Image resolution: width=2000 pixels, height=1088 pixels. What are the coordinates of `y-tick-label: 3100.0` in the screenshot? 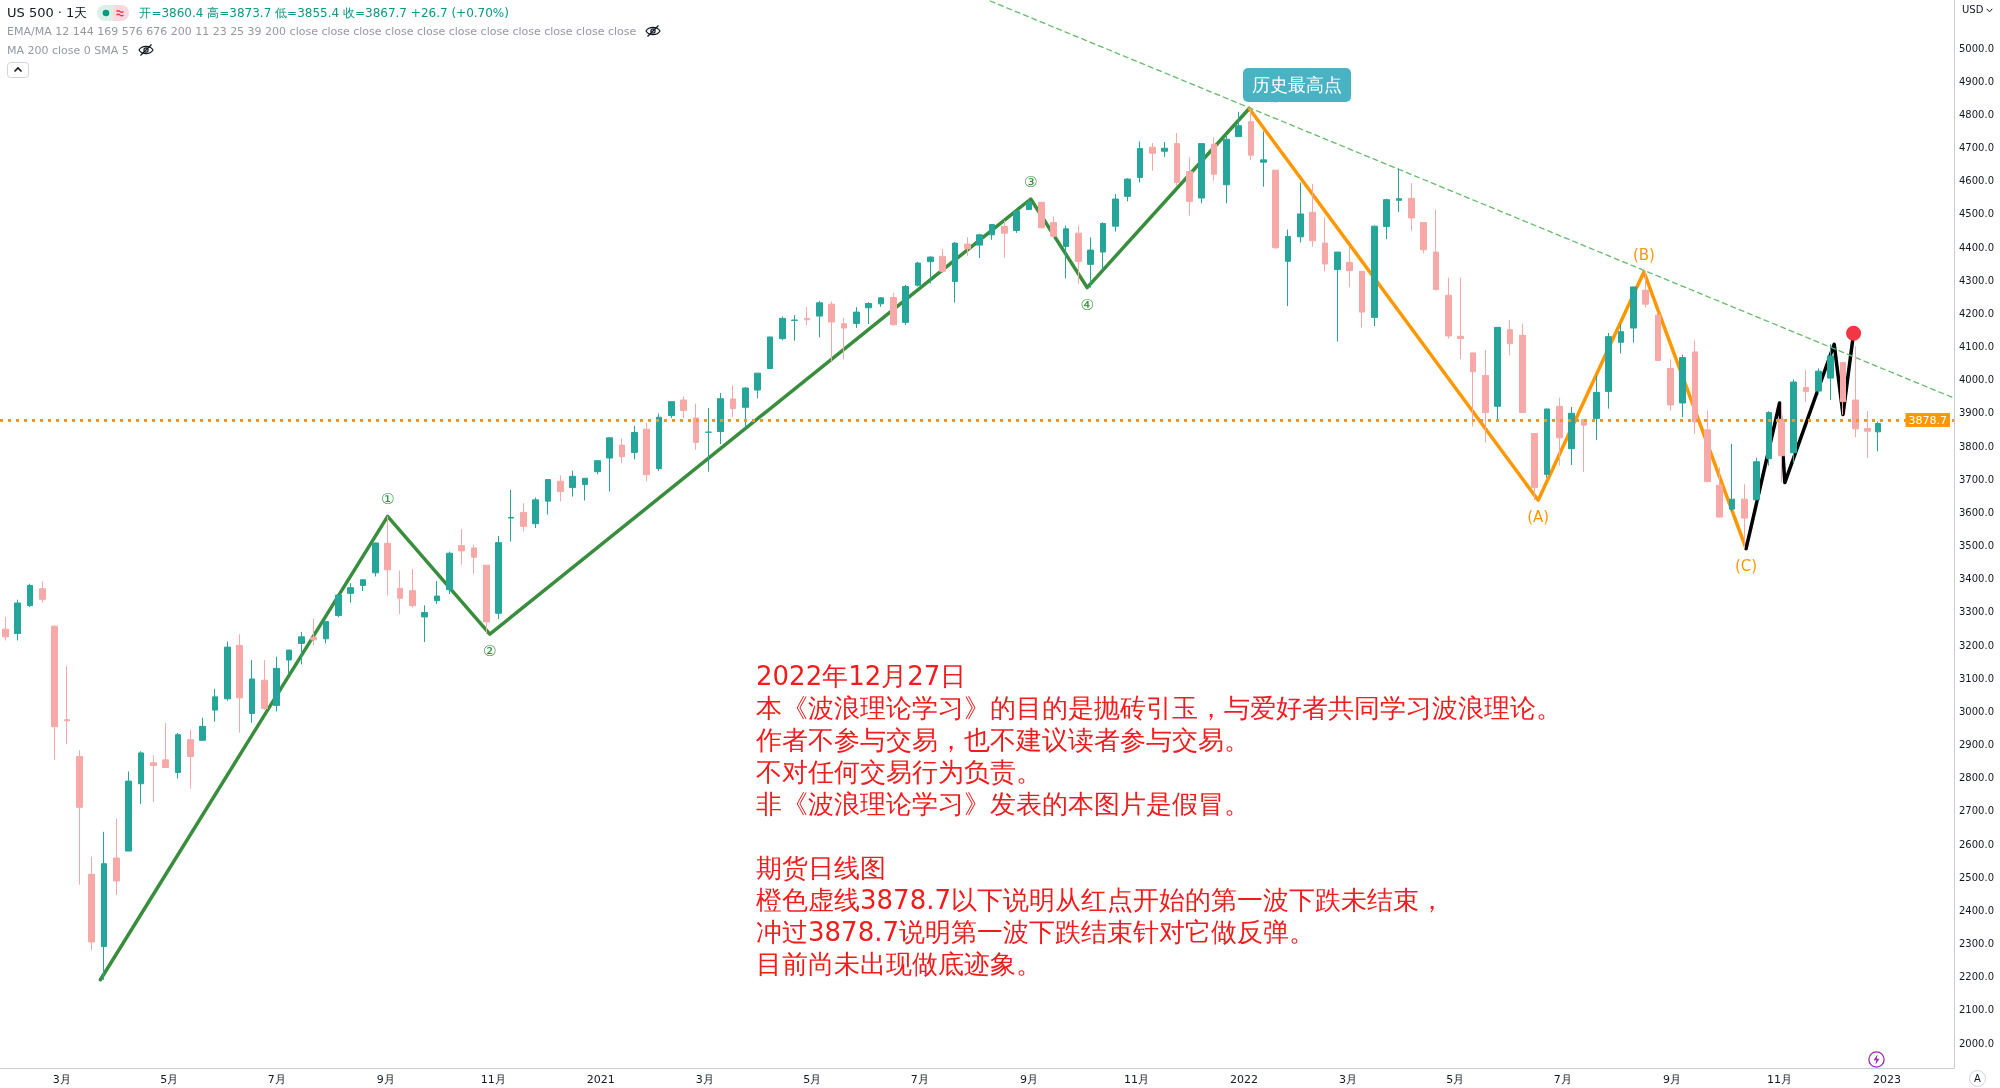 It's located at (1976, 678).